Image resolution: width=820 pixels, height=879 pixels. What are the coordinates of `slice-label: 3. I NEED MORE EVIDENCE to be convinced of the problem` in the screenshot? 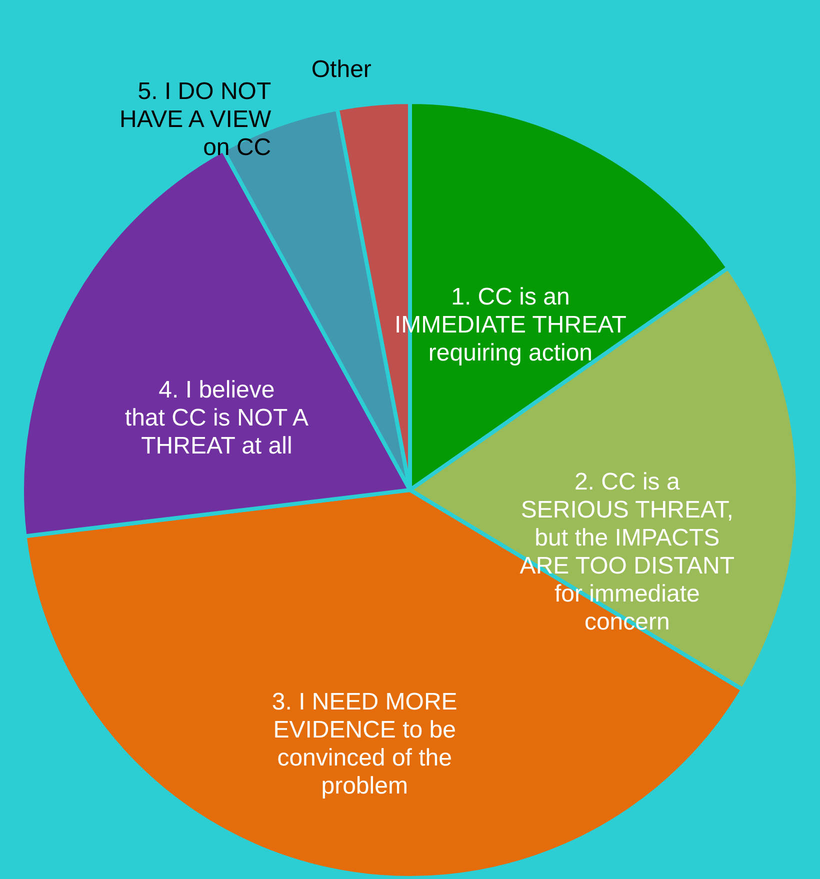 It's located at (365, 744).